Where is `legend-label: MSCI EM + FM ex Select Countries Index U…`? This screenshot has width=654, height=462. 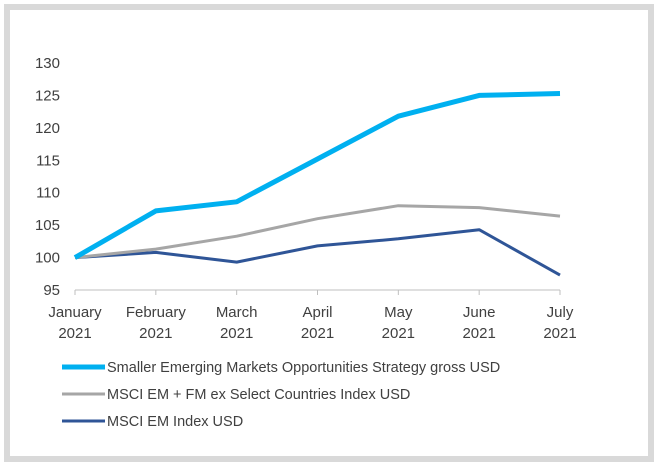
legend-label: MSCI EM + FM ex Select Countries Index U… is located at coordinates (258, 395).